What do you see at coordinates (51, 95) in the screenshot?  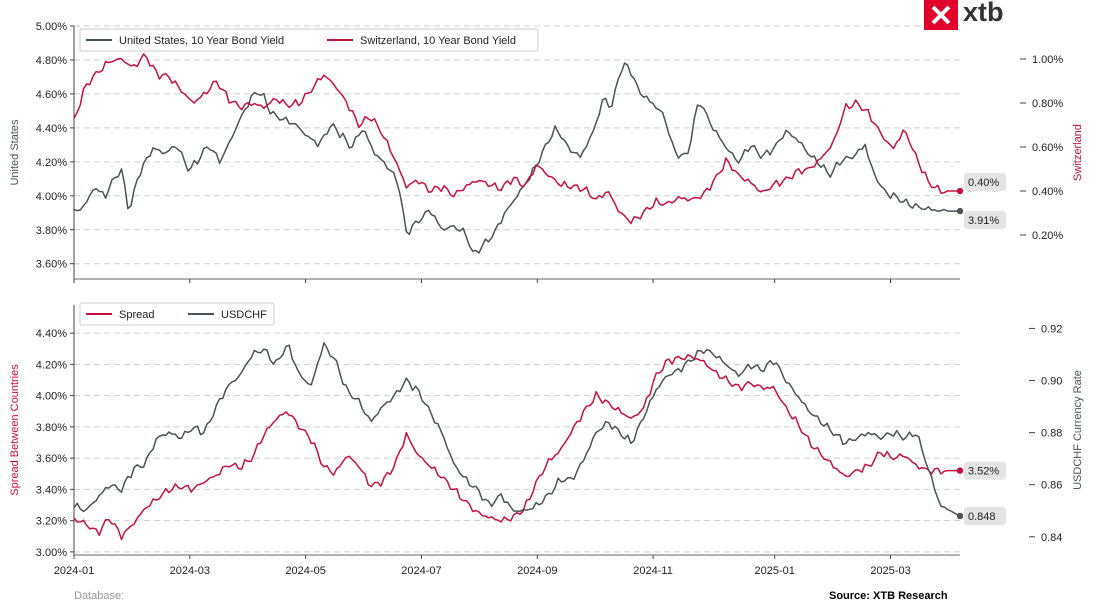 I see `left-tick-label: 4.60%` at bounding box center [51, 95].